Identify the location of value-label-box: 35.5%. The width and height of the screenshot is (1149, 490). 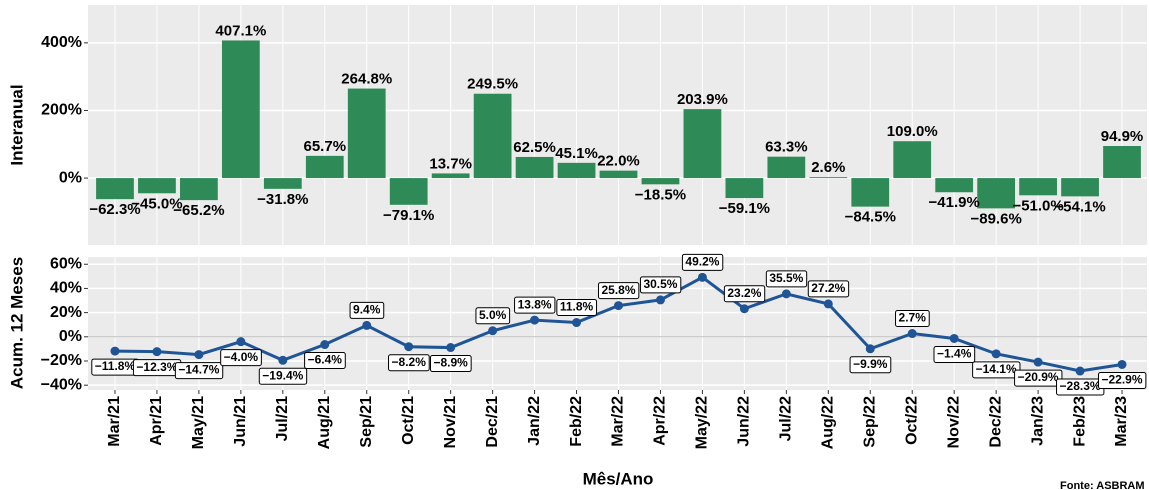
(786, 279).